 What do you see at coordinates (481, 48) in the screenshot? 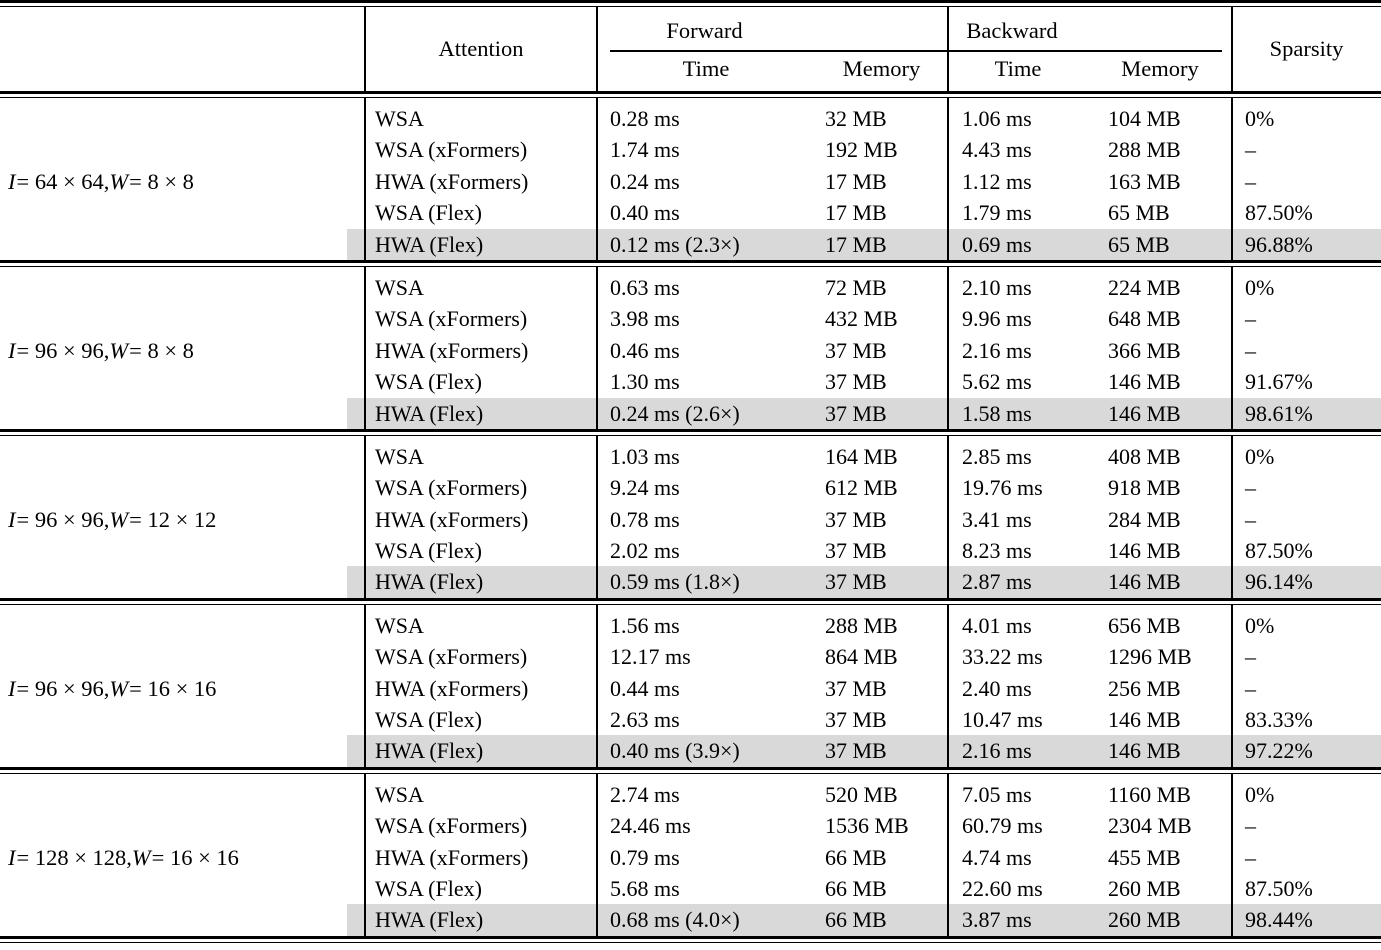
I see `attention-header: Attention` at bounding box center [481, 48].